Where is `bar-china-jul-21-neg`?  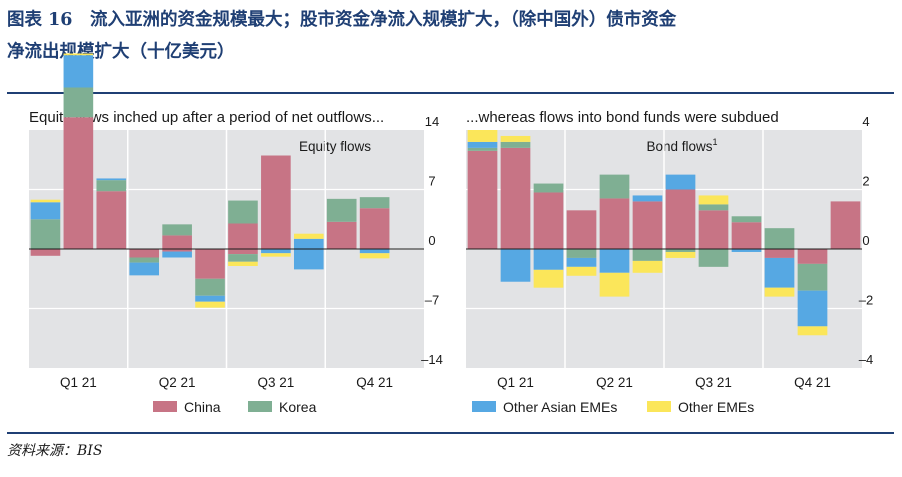
bar-china-jul-21-neg is located at coordinates (243, 252).